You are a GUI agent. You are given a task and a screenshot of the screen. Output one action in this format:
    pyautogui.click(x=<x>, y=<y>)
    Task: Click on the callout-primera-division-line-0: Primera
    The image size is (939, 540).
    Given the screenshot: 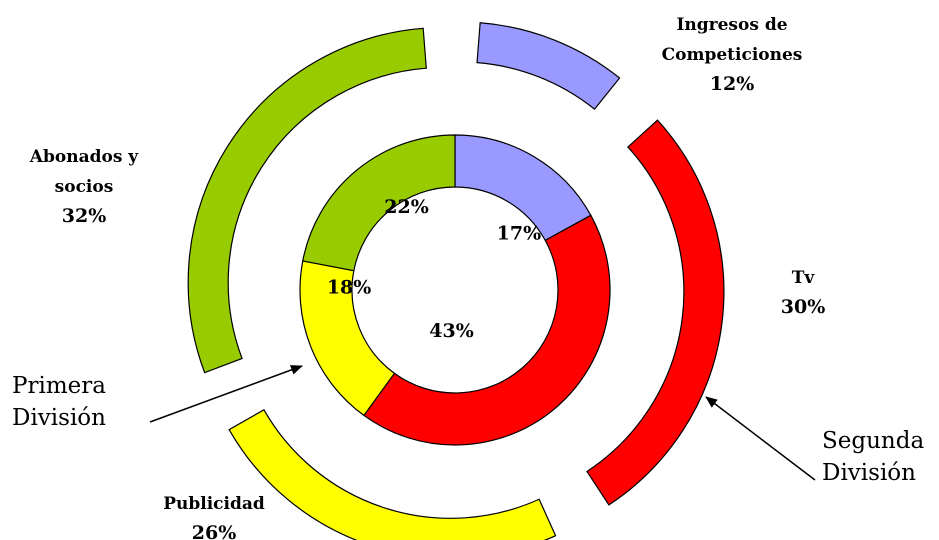 What is the action you would take?
    pyautogui.click(x=59, y=386)
    